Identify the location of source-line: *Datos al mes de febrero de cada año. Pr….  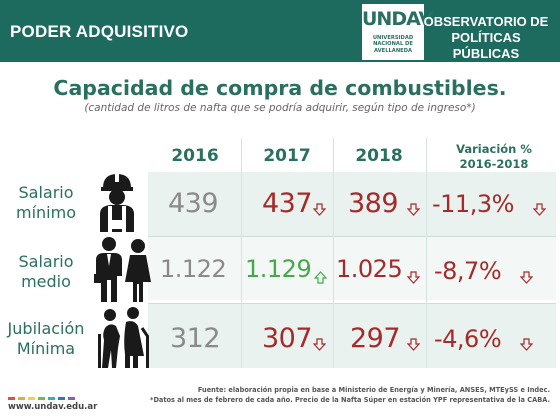
(350, 399).